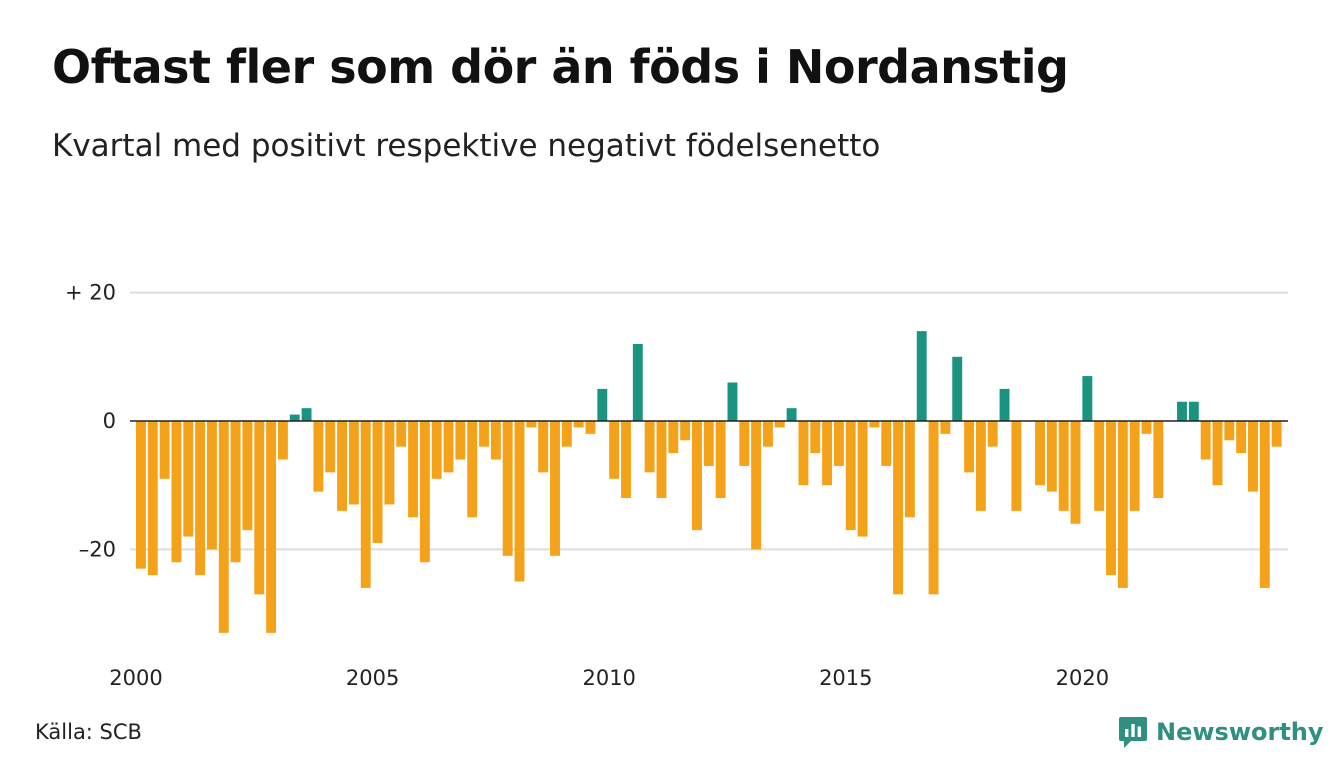  What do you see at coordinates (90, 293) in the screenshot?
I see `y-tick-label: + 20` at bounding box center [90, 293].